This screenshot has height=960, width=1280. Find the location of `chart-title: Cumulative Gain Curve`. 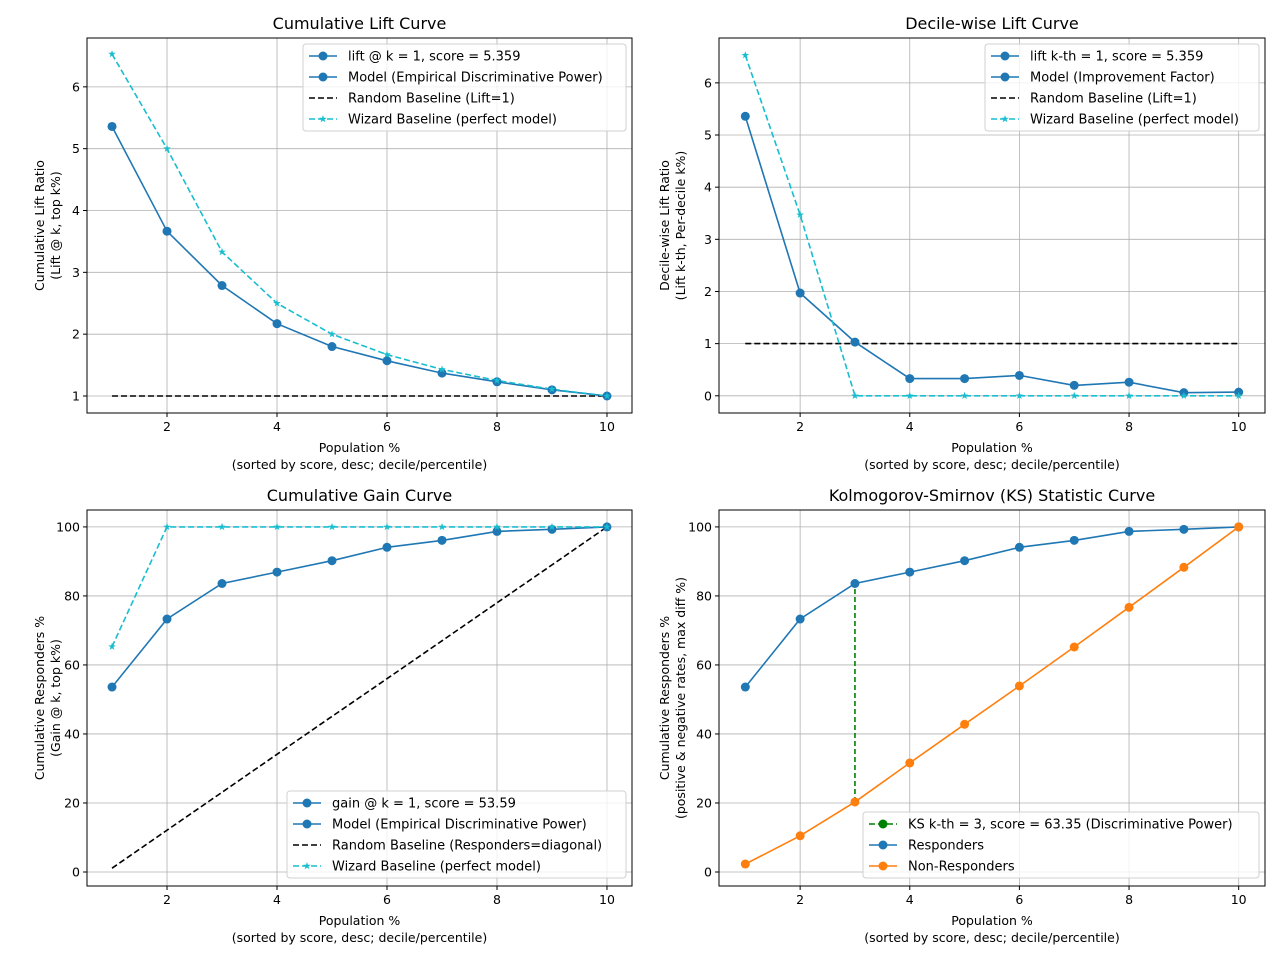

chart-title: Cumulative Gain Curve is located at coordinates (359, 495).